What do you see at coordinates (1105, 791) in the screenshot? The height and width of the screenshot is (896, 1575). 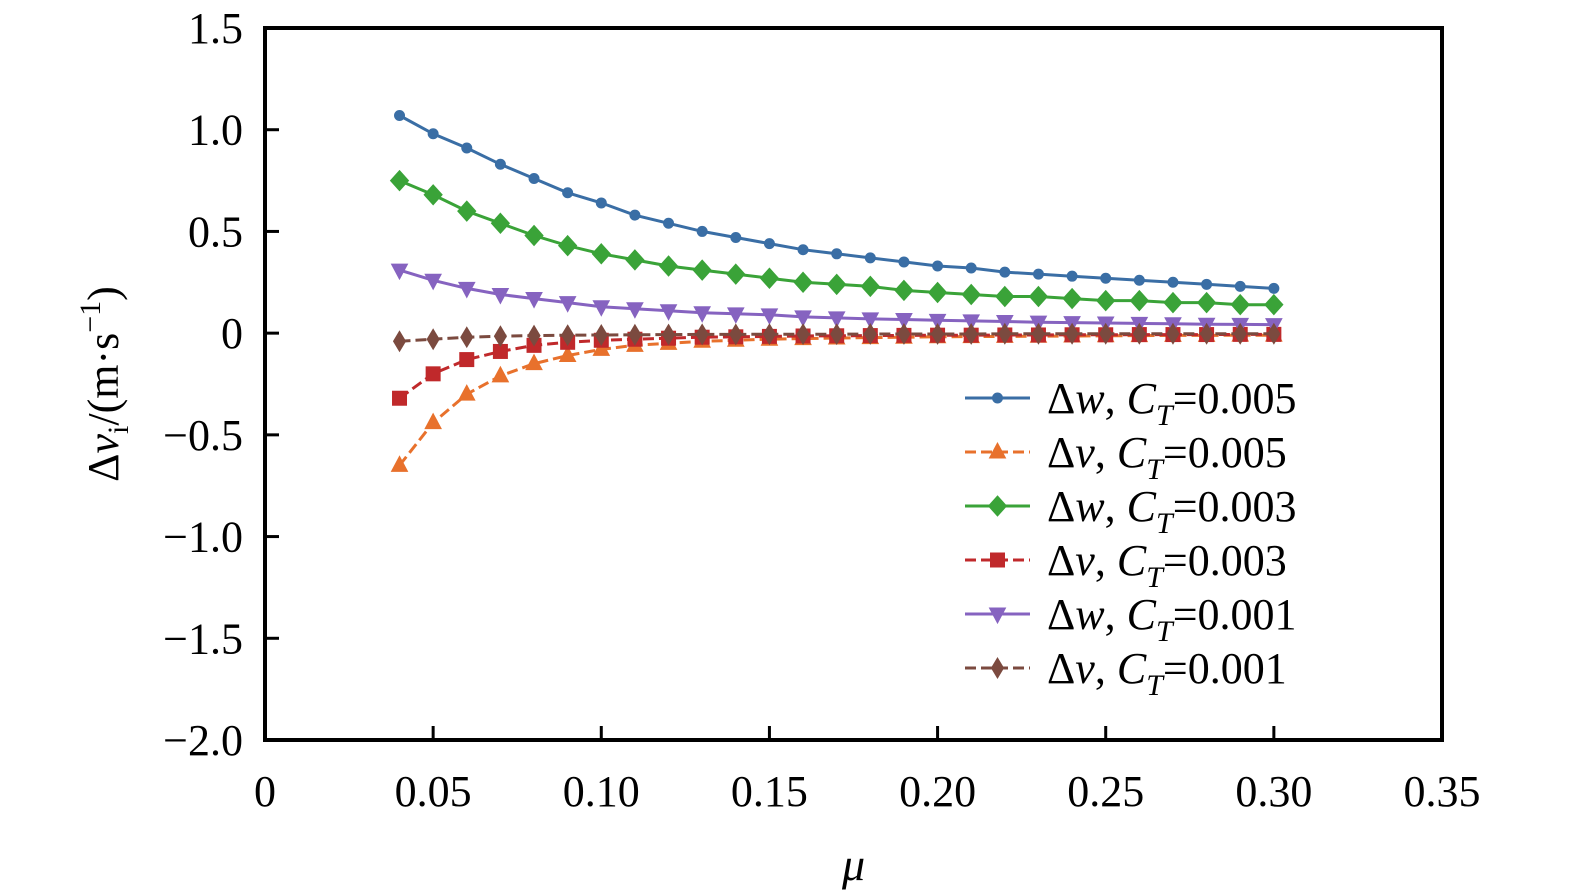 I see `x-tick-label: 0.25` at bounding box center [1105, 791].